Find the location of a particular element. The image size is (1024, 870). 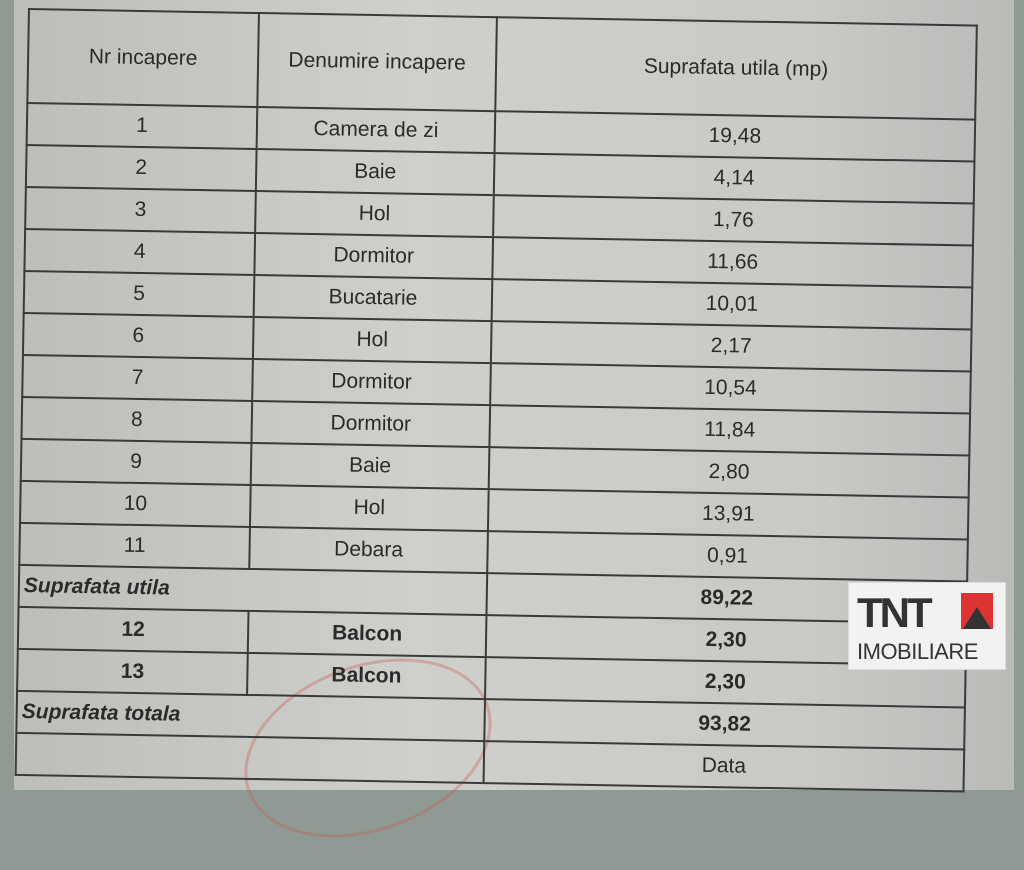

cell-nr: 13 is located at coordinates (132, 671).